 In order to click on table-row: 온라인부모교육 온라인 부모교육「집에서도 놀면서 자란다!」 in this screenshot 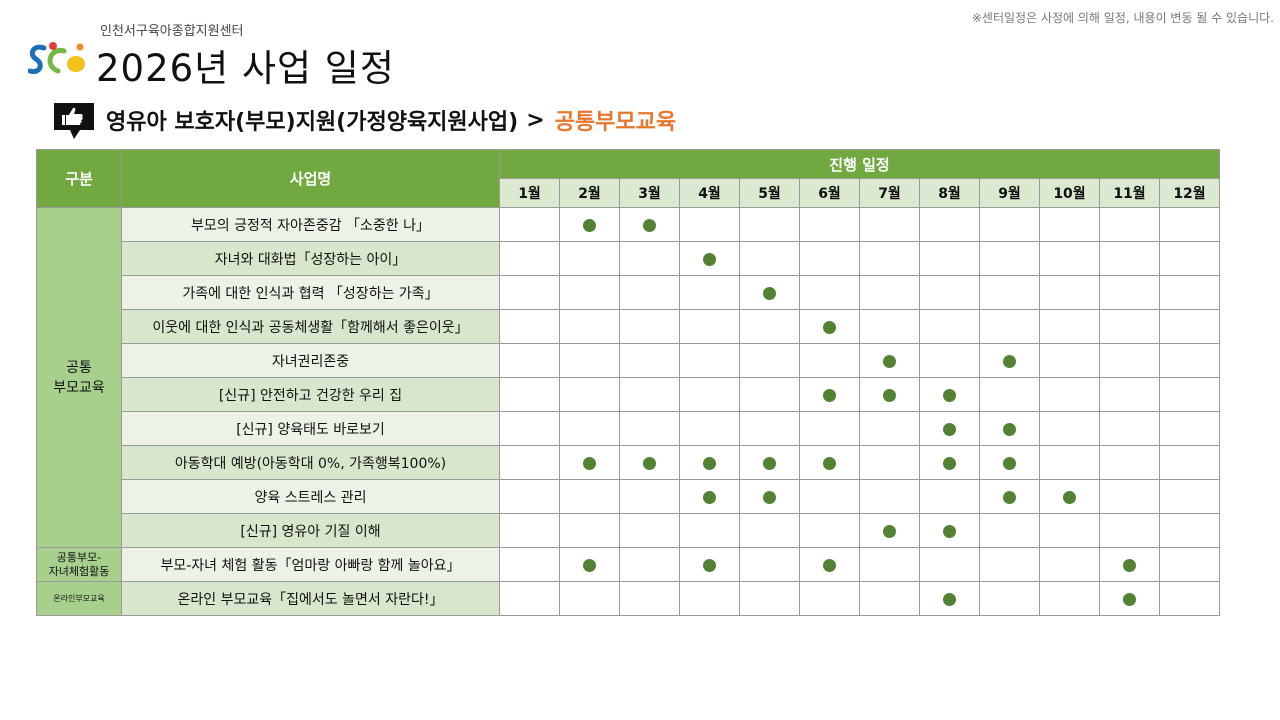, I will do `click(628, 598)`.